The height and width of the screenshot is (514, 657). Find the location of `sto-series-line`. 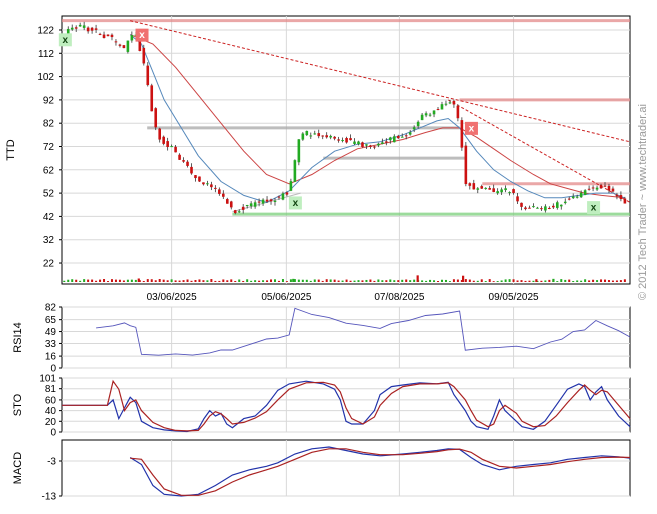

sto-series-line is located at coordinates (346, 405).